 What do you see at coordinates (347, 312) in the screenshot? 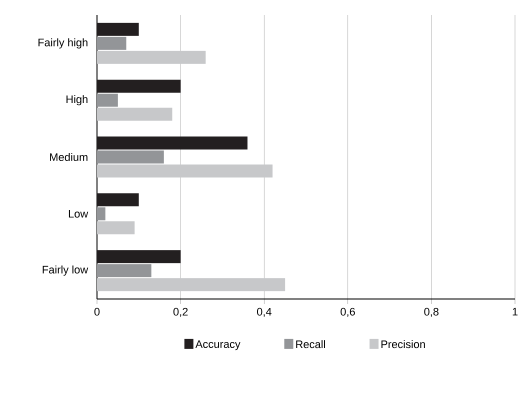
I see `x-tick-label: 0,6` at bounding box center [347, 312].